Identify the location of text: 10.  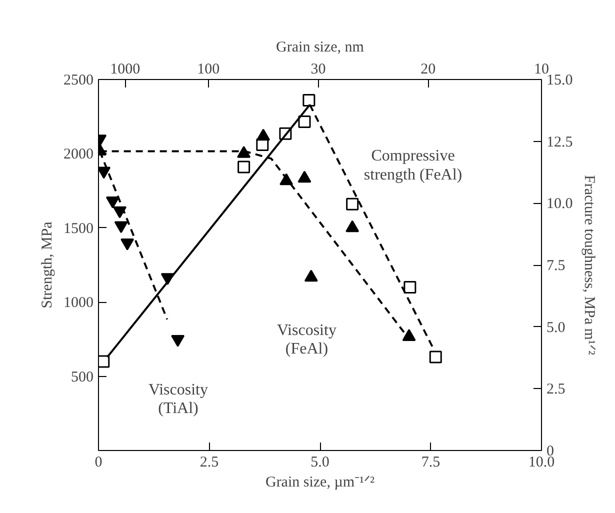
(541, 70).